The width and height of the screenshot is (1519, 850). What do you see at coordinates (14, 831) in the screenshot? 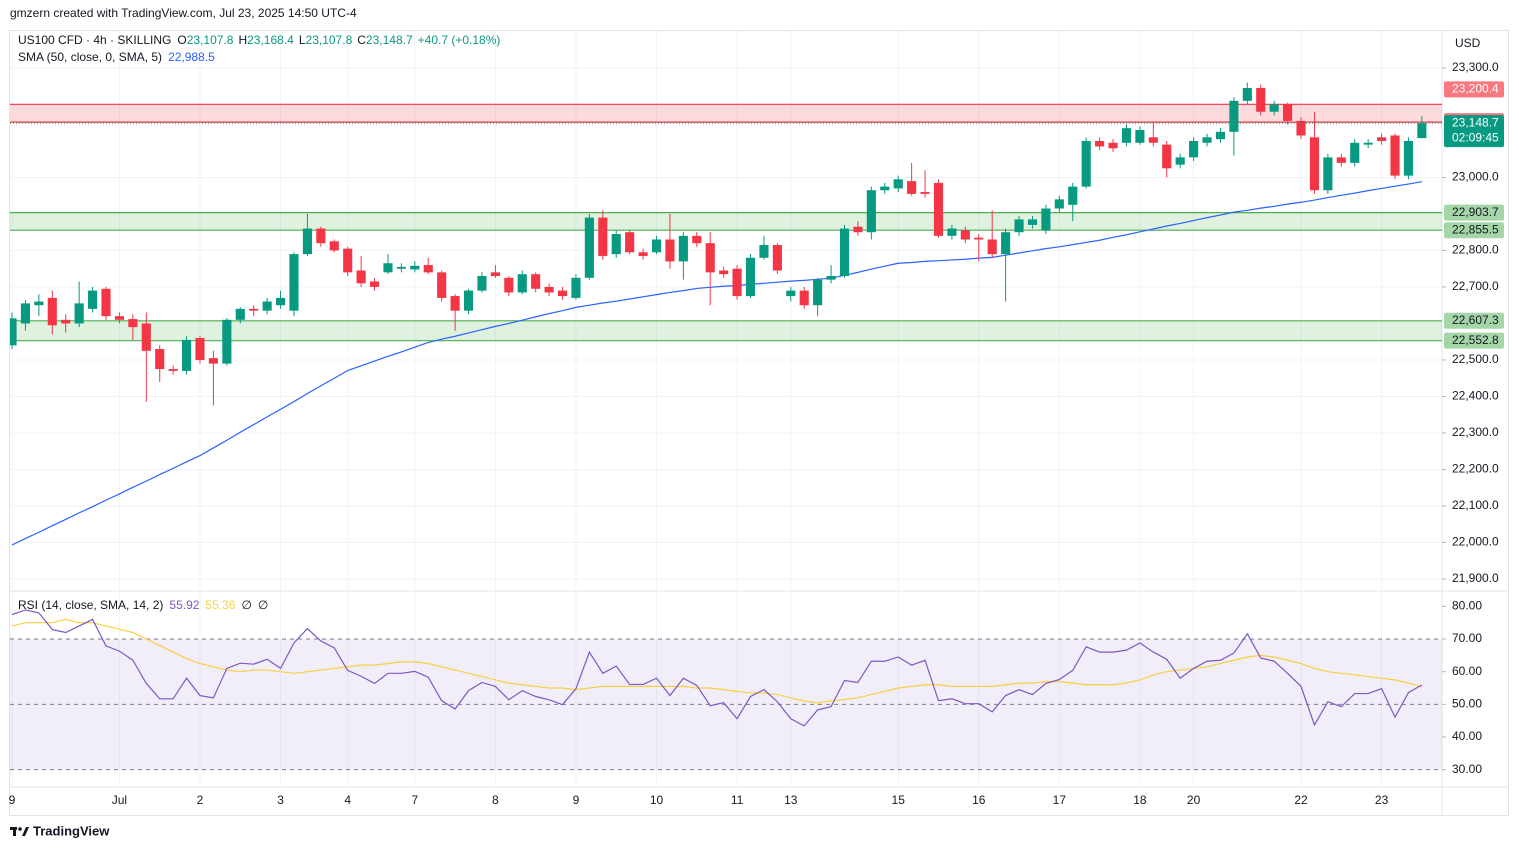
I see `logo-part` at bounding box center [14, 831].